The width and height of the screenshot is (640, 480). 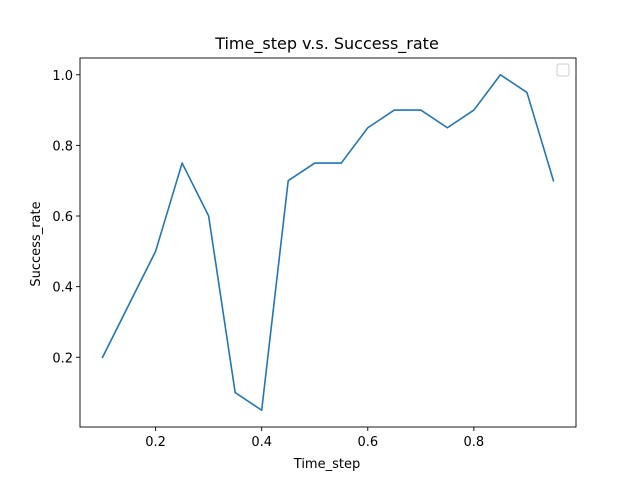 I want to click on y-axis-label: Success_rate, so click(x=36, y=243).